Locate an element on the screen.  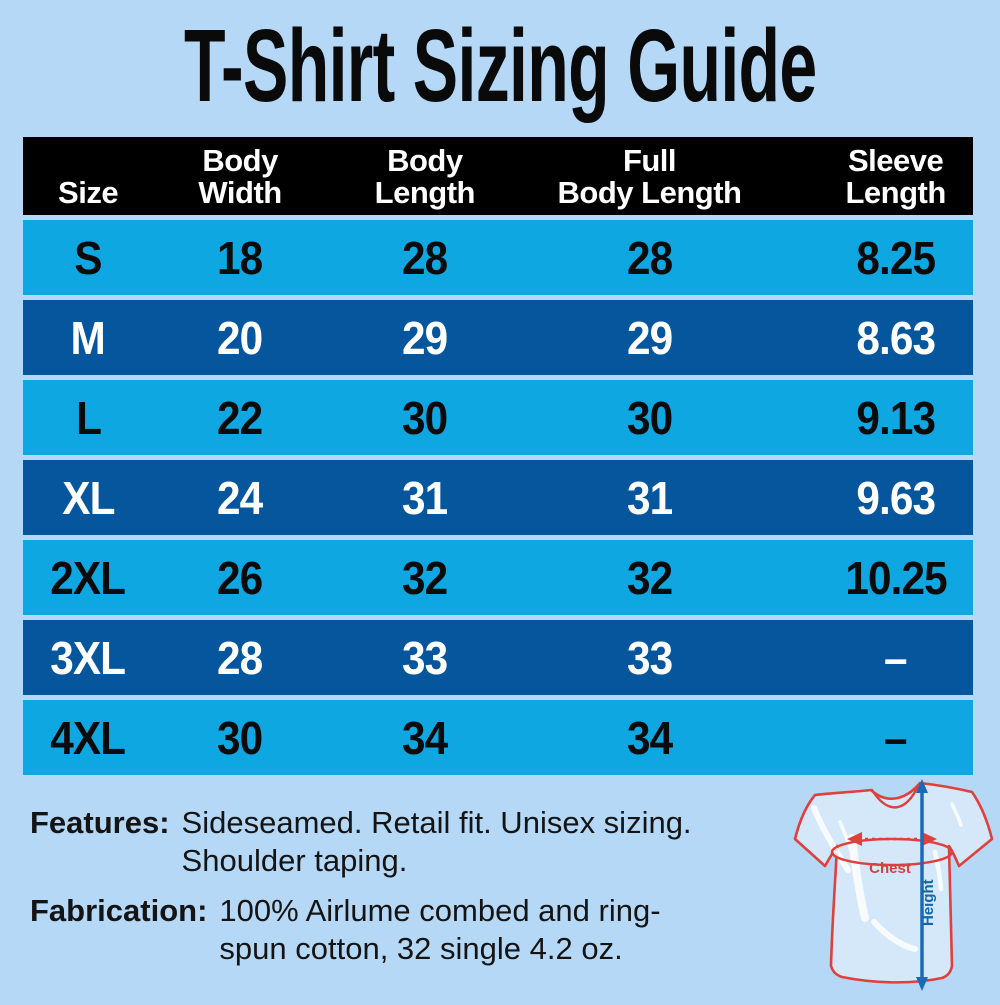
cell-value: 9.13 is located at coordinates (896, 417).